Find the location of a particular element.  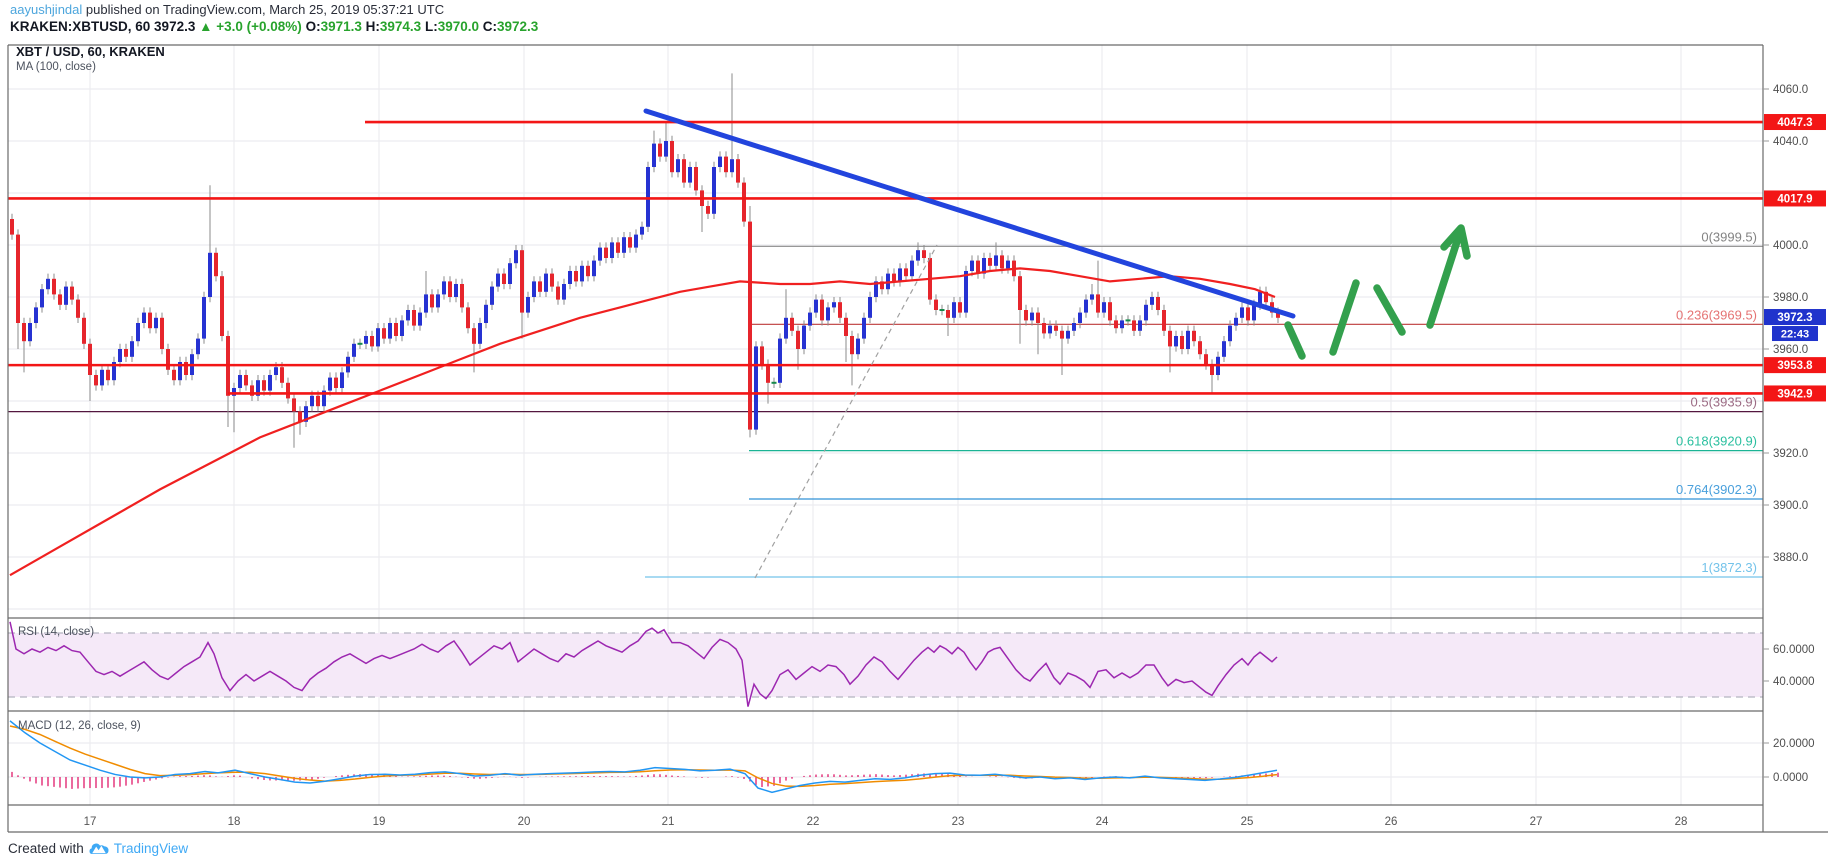

green-arrow-drawing is located at coordinates (1377, 292).